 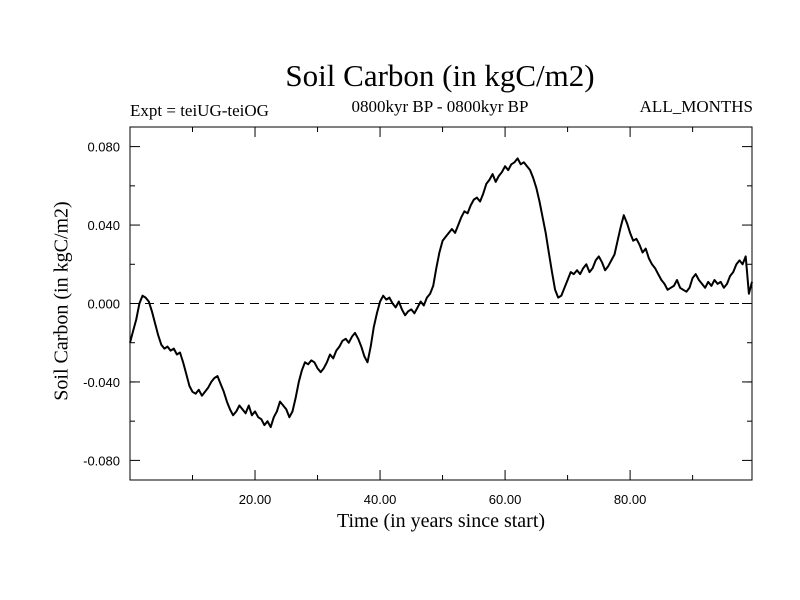 I want to click on y-tick-label: -0.040, so click(x=101, y=382).